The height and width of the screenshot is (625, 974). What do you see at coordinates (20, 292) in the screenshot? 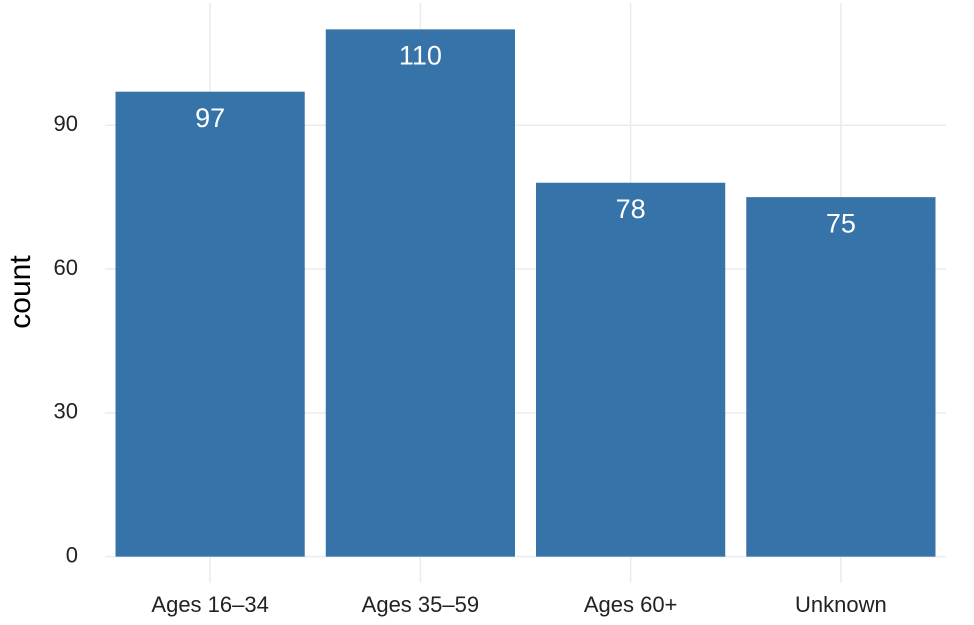
I see `y-axis-label: count` at bounding box center [20, 292].